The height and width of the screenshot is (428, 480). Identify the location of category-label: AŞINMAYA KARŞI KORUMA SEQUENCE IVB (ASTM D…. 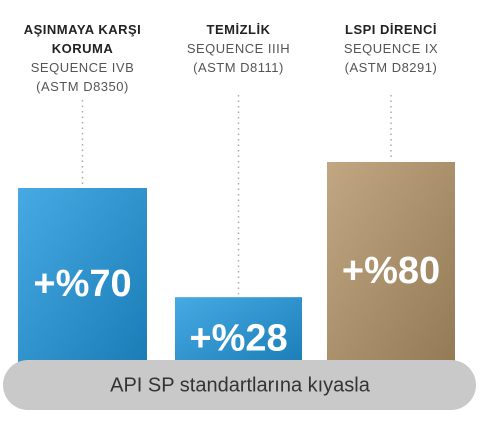
(83, 58).